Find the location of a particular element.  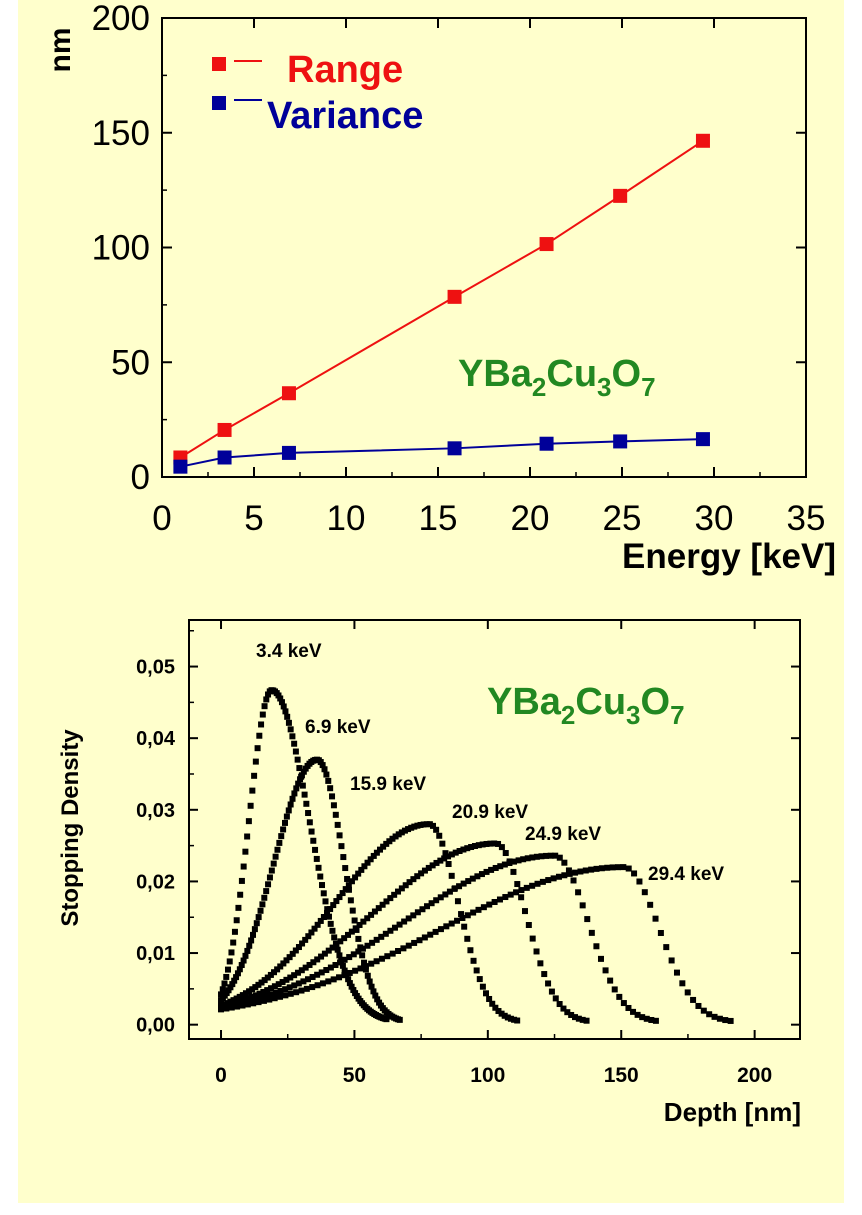

legend-marker-range is located at coordinates (219, 64).